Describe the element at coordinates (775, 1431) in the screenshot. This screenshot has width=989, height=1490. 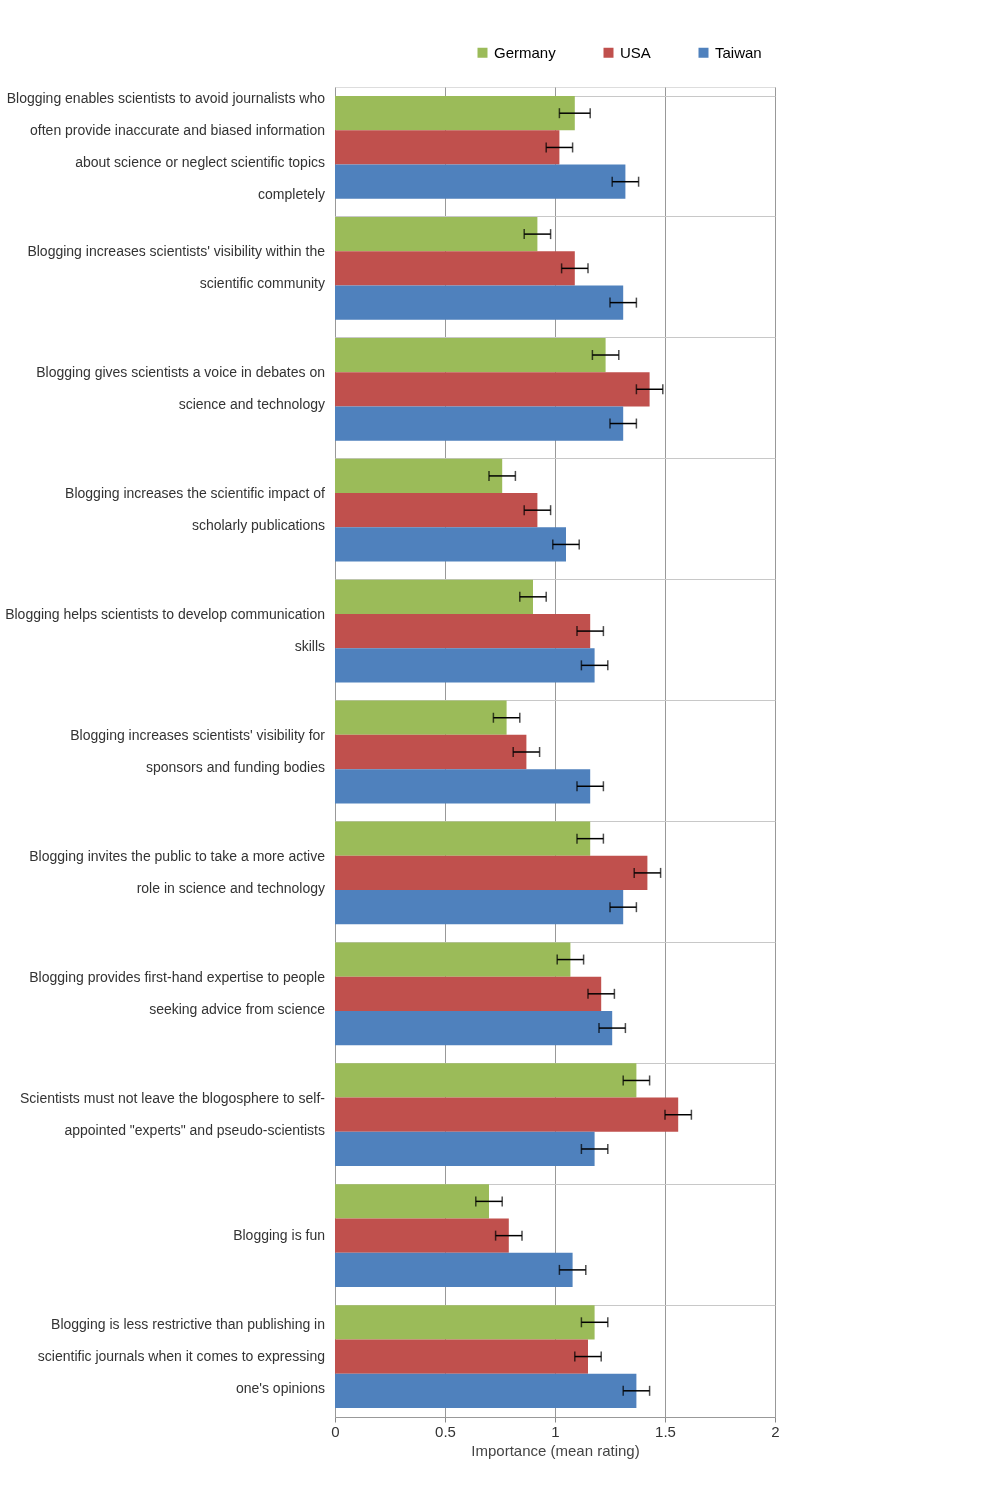
I see `x-tick-label: 2` at that location.